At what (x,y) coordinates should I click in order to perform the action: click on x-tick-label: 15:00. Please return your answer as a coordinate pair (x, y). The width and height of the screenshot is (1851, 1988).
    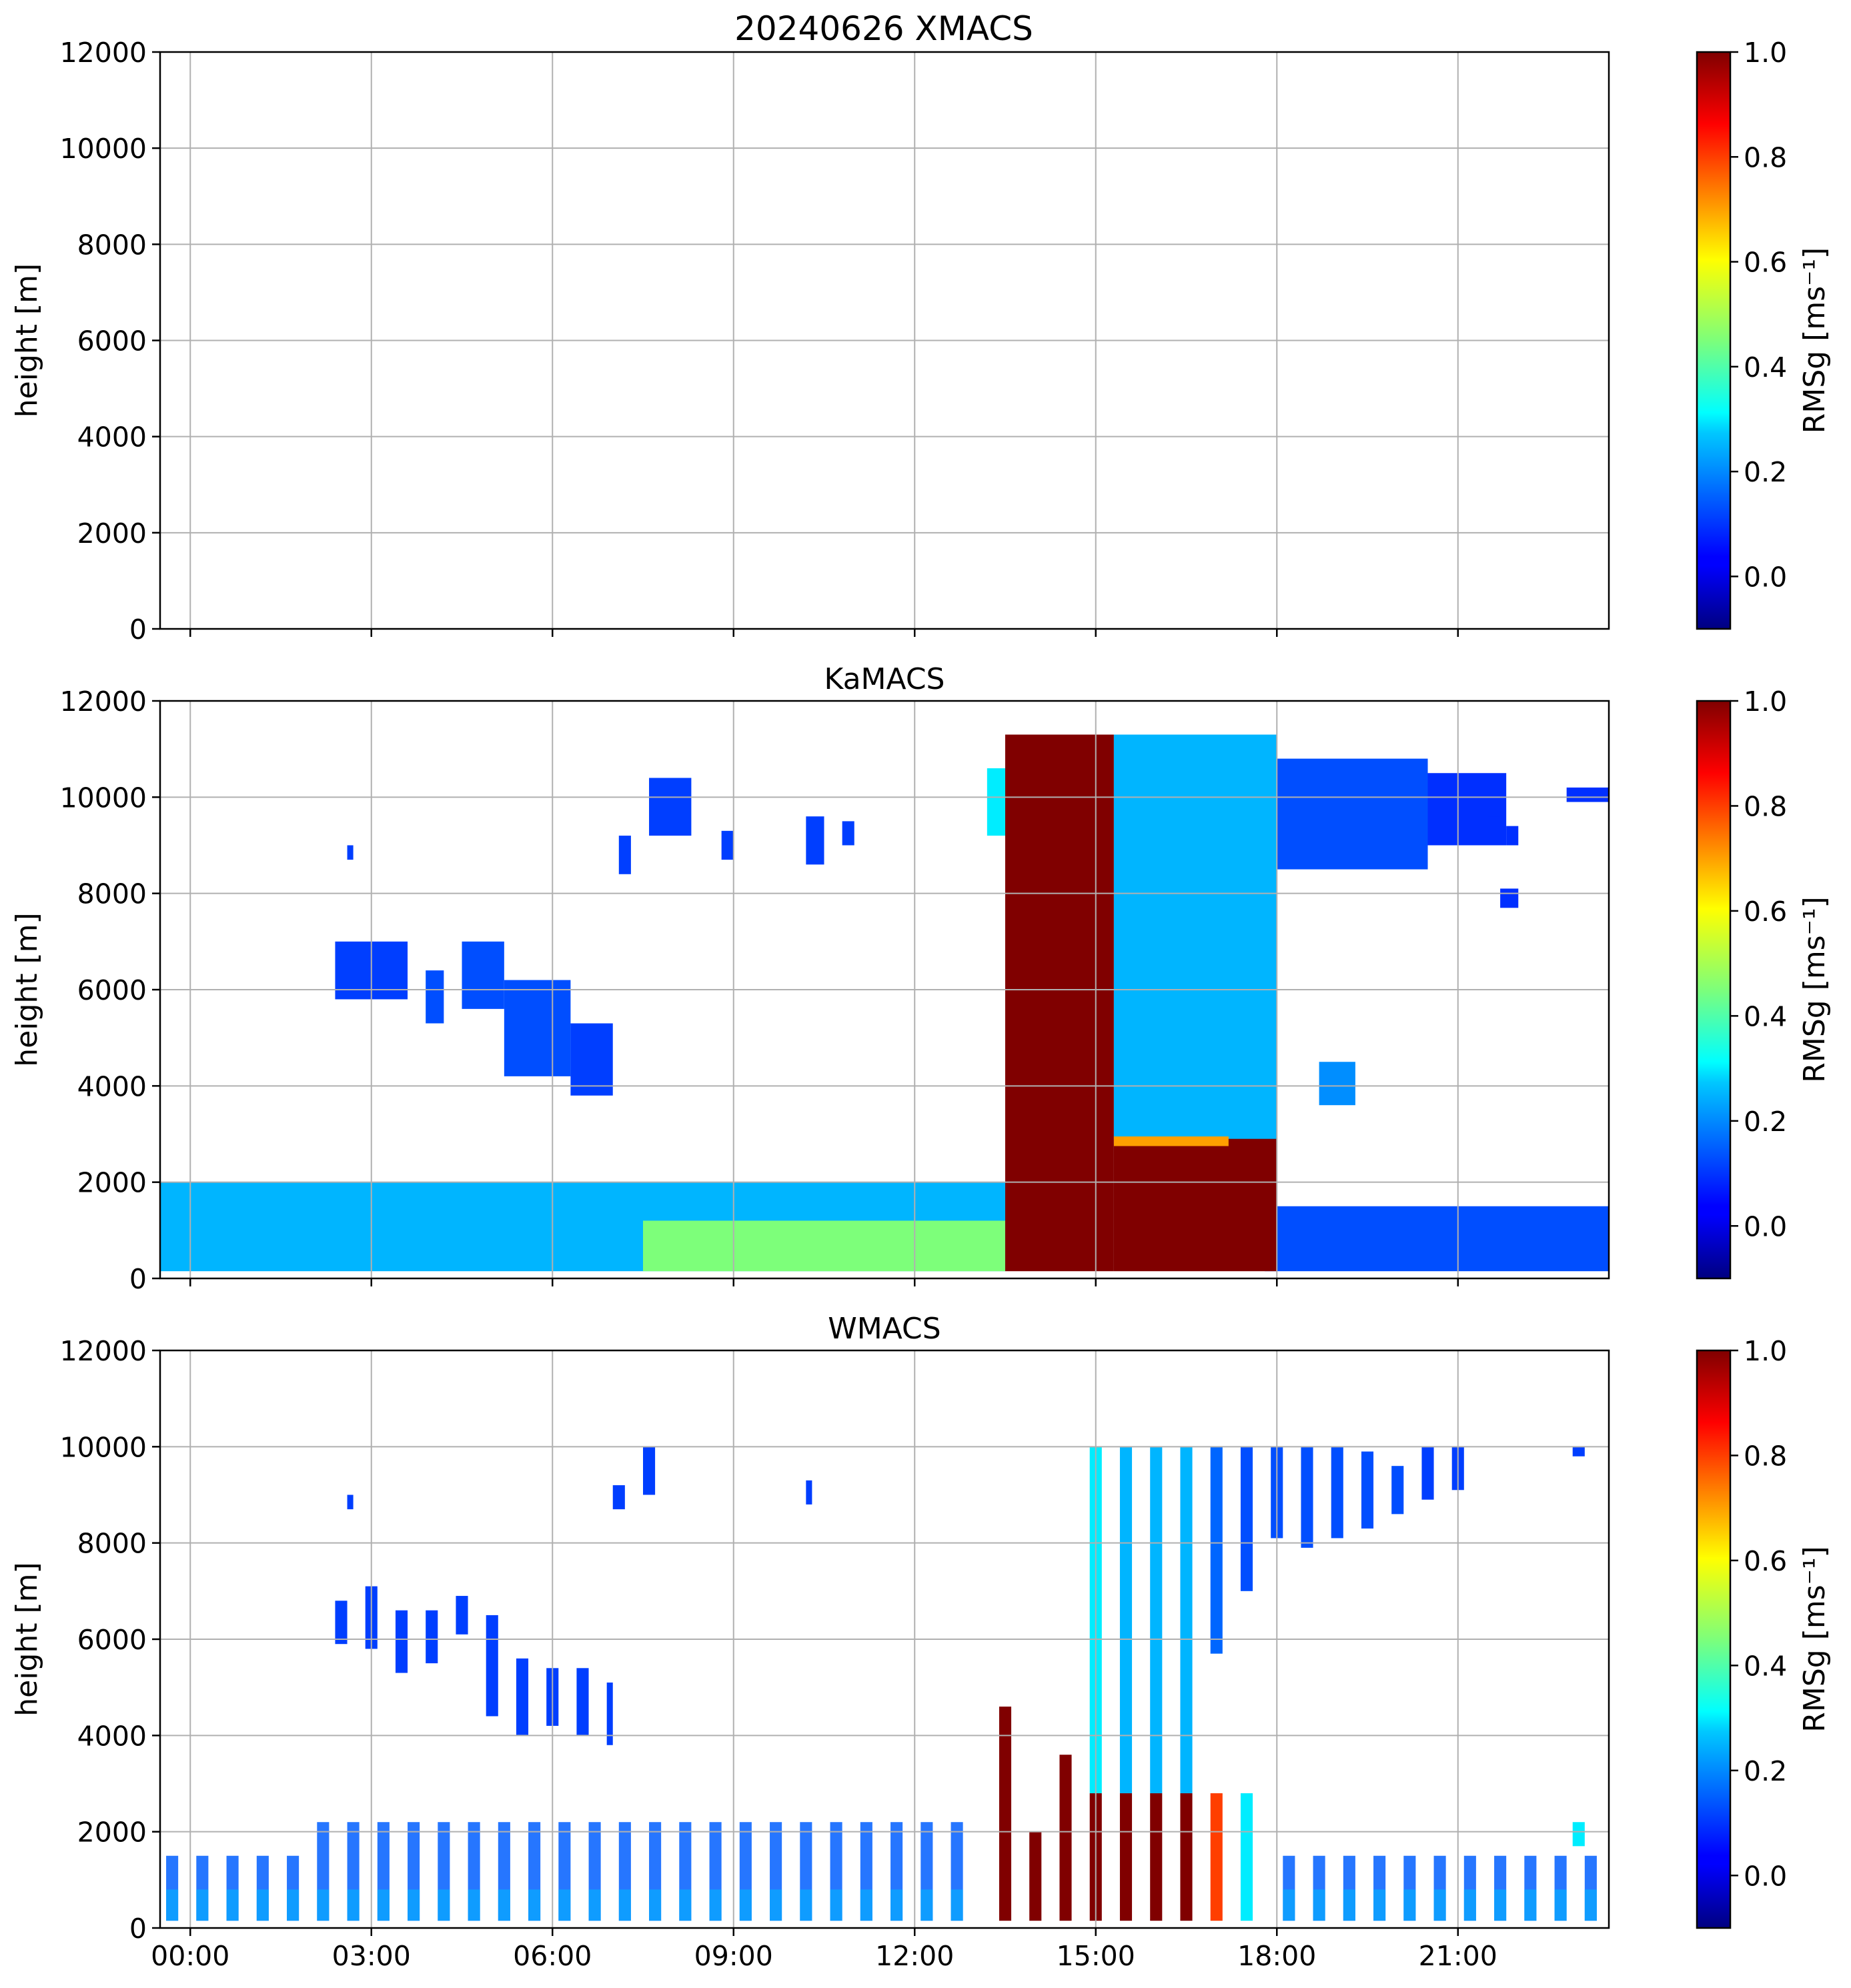
    Looking at the image, I should click on (1096, 1956).